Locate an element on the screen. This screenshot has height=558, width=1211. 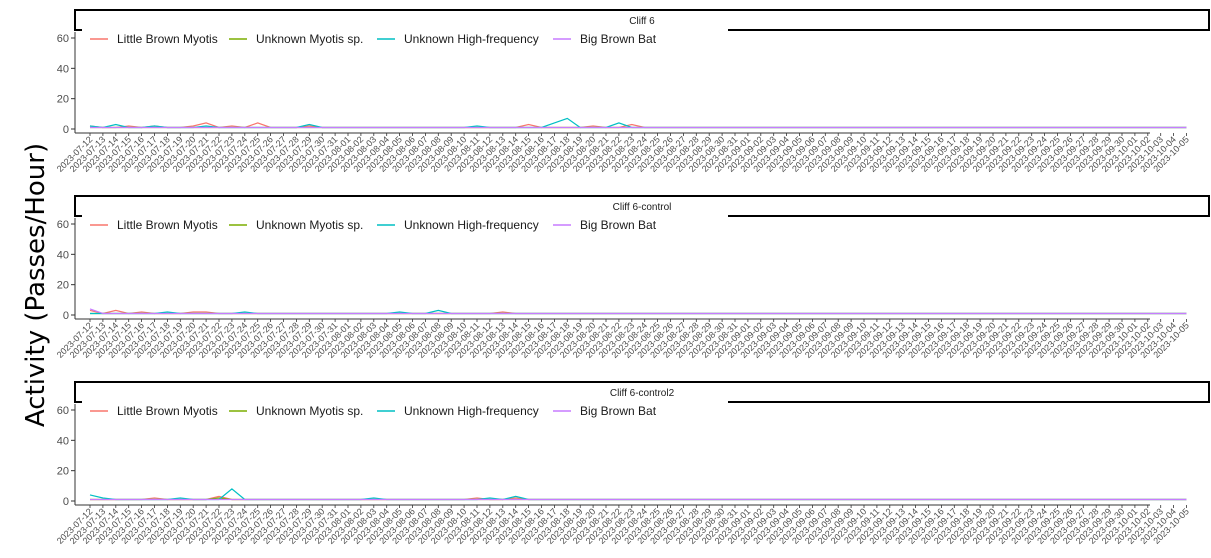
facet-title: Cliff 6-control is located at coordinates (642, 207).